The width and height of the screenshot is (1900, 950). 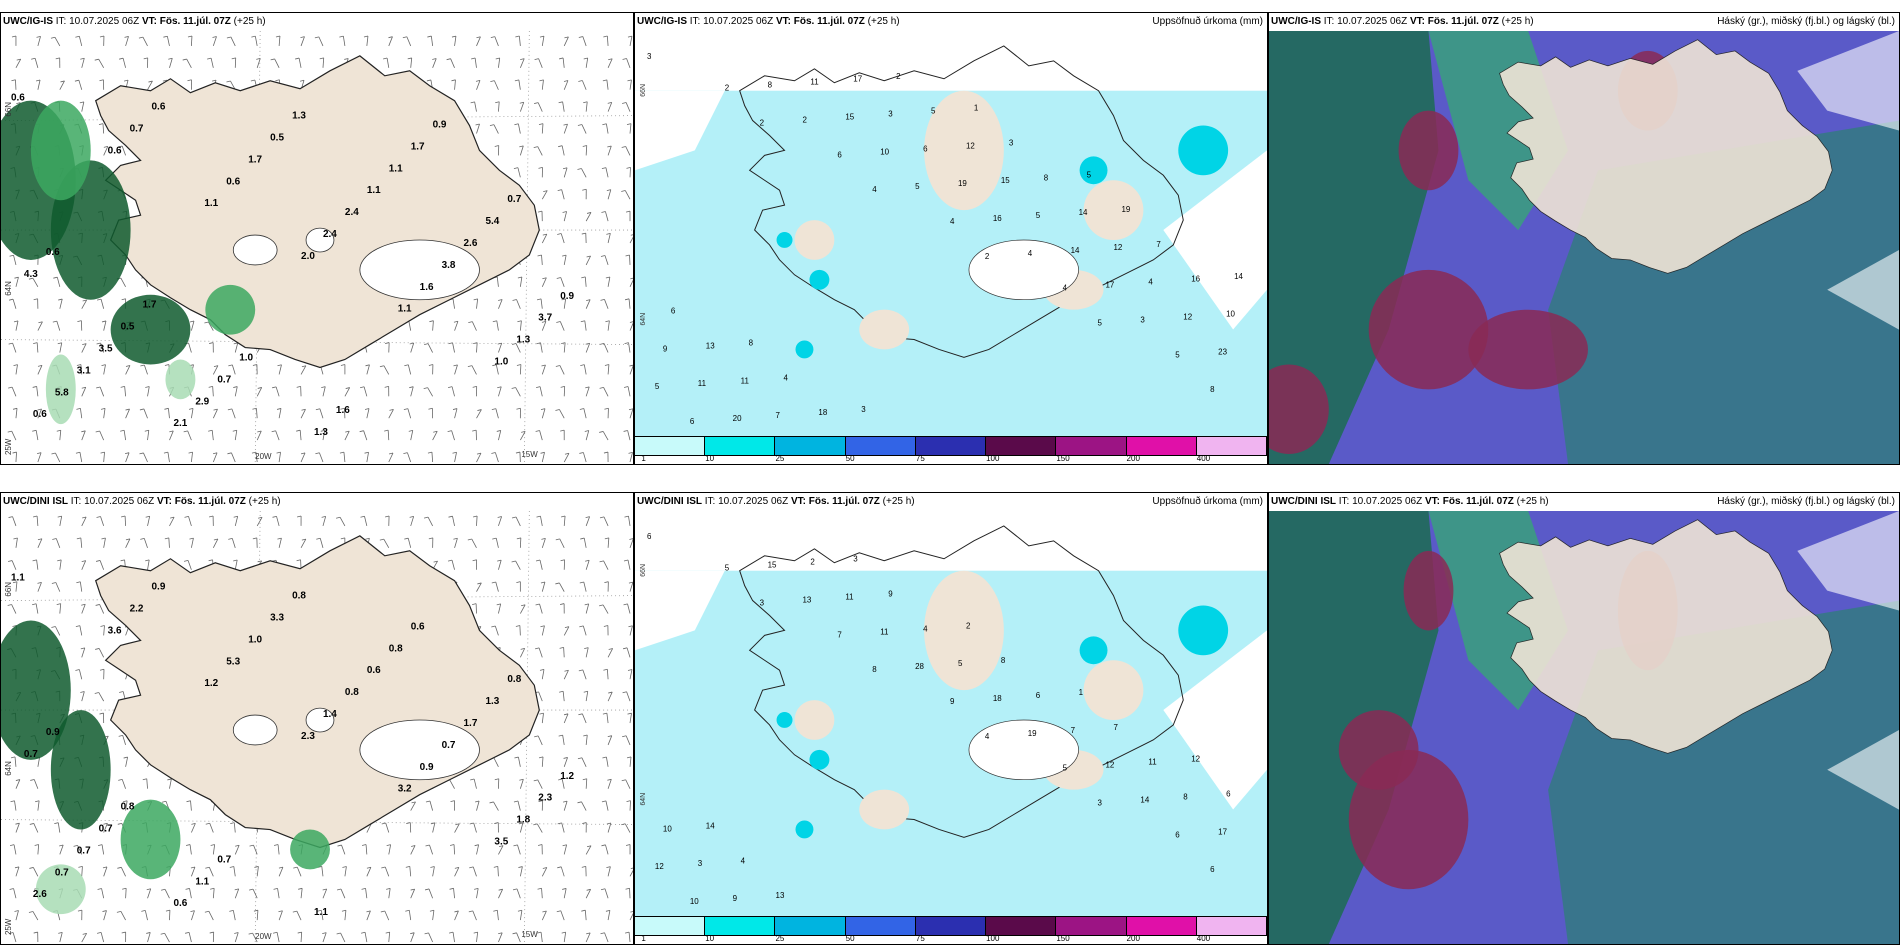 I want to click on colorbar-tick-label: 400, so click(x=1203, y=458).